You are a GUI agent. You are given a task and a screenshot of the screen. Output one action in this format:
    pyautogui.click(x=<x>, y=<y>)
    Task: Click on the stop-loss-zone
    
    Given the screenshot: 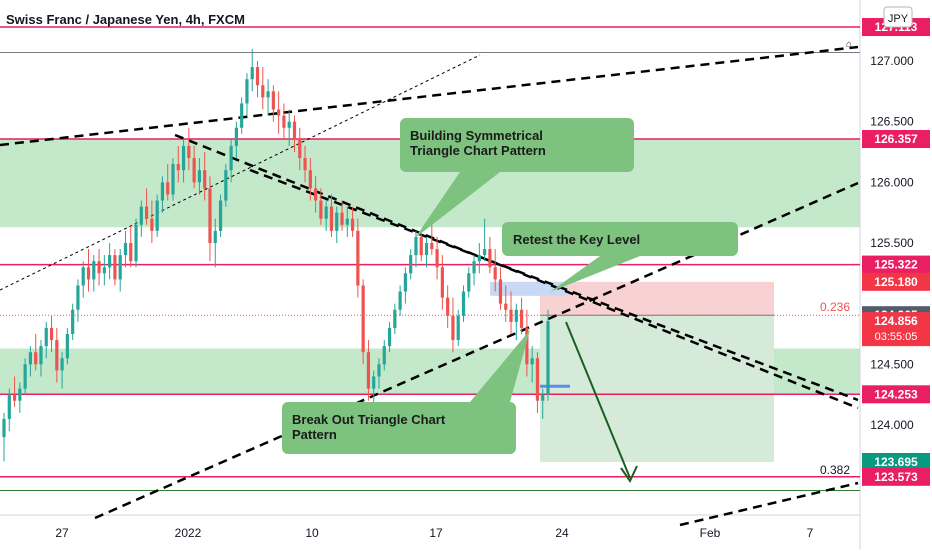 What is the action you would take?
    pyautogui.click(x=657, y=298)
    